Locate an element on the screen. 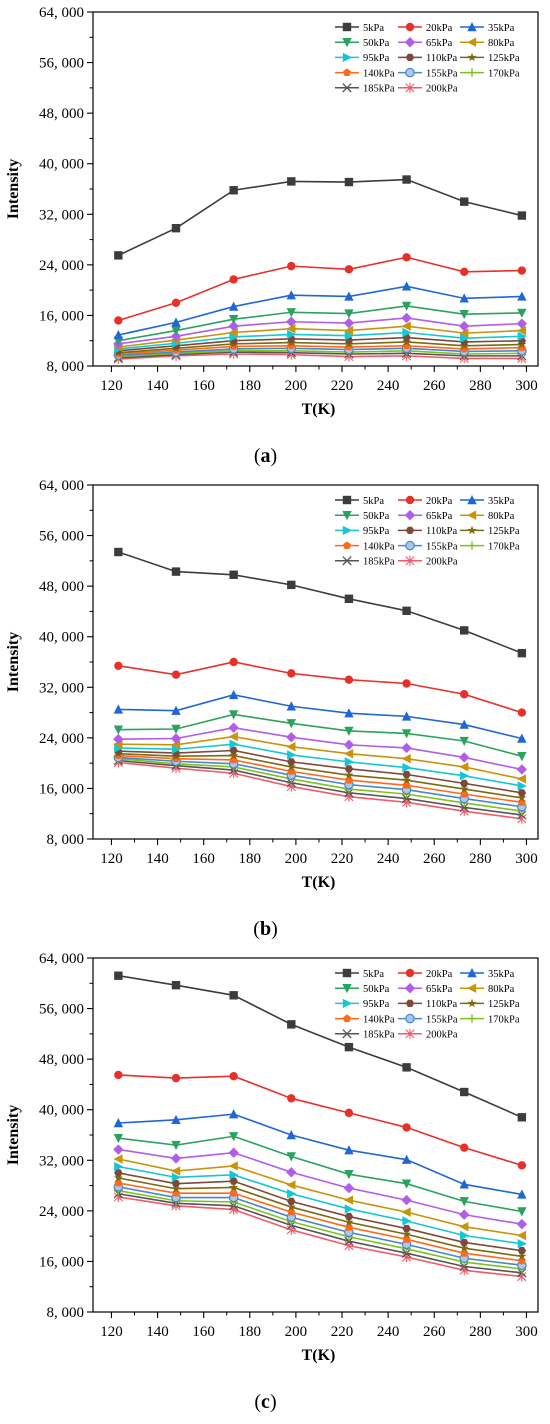 Image resolution: width=550 pixels, height=1424 pixels. legend-label: 20kPa is located at coordinates (439, 28).